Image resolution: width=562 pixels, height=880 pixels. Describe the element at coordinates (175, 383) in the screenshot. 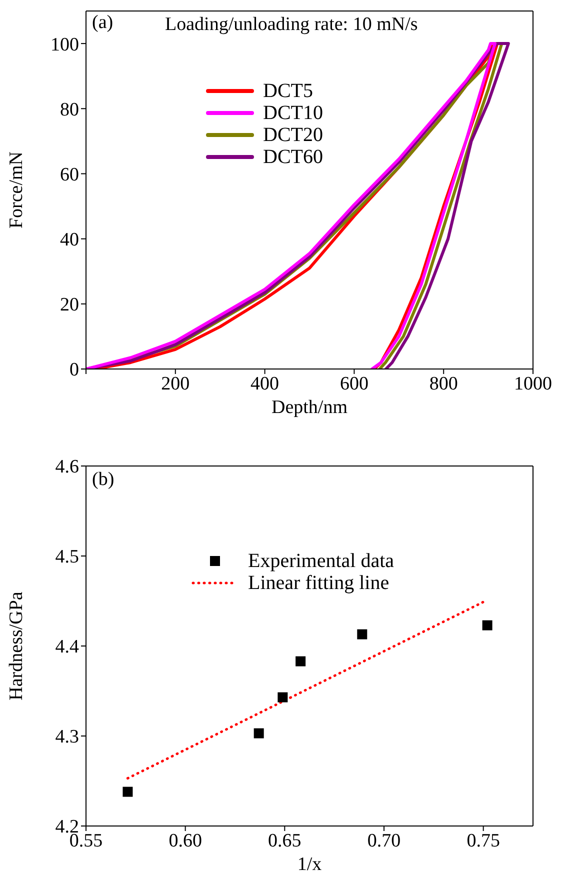

I see `x-tick-label: 200` at that location.